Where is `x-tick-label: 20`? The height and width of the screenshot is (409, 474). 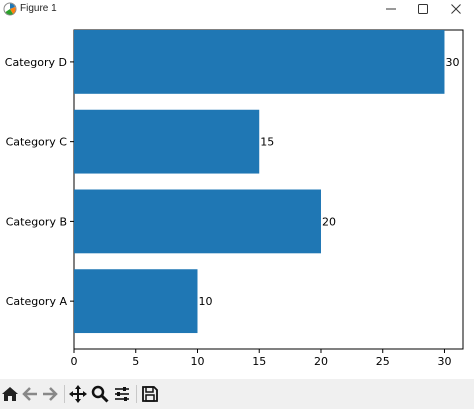 x-tick-label: 20 is located at coordinates (321, 361).